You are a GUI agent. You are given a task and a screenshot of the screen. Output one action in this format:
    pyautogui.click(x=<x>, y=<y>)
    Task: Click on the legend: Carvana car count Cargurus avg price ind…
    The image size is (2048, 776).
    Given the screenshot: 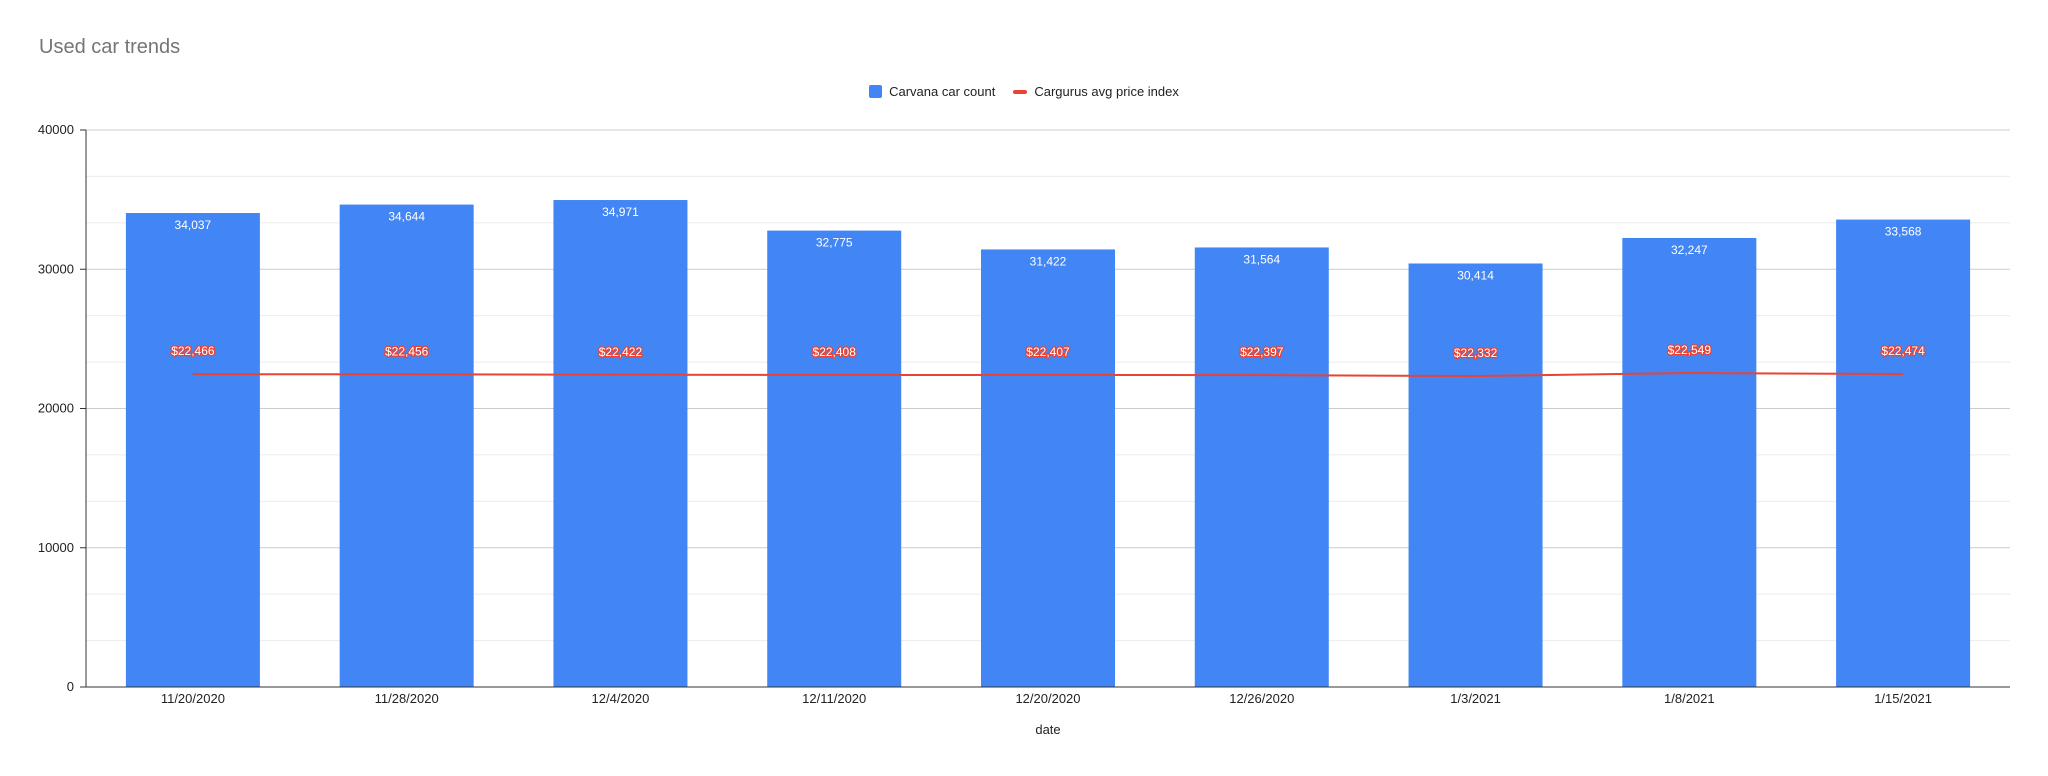 What is the action you would take?
    pyautogui.click(x=1024, y=91)
    